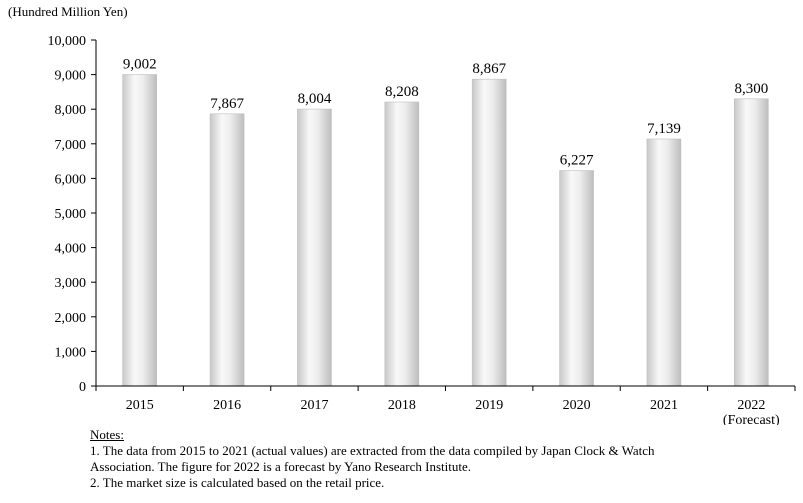  I want to click on y-tick-label: 10,000, so click(67, 41).